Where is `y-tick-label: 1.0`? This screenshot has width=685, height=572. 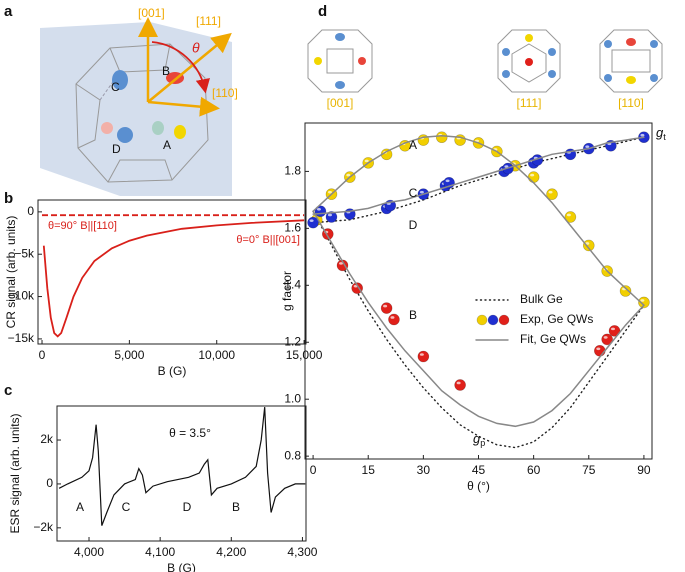 y-tick-label: 1.0 is located at coordinates (292, 398).